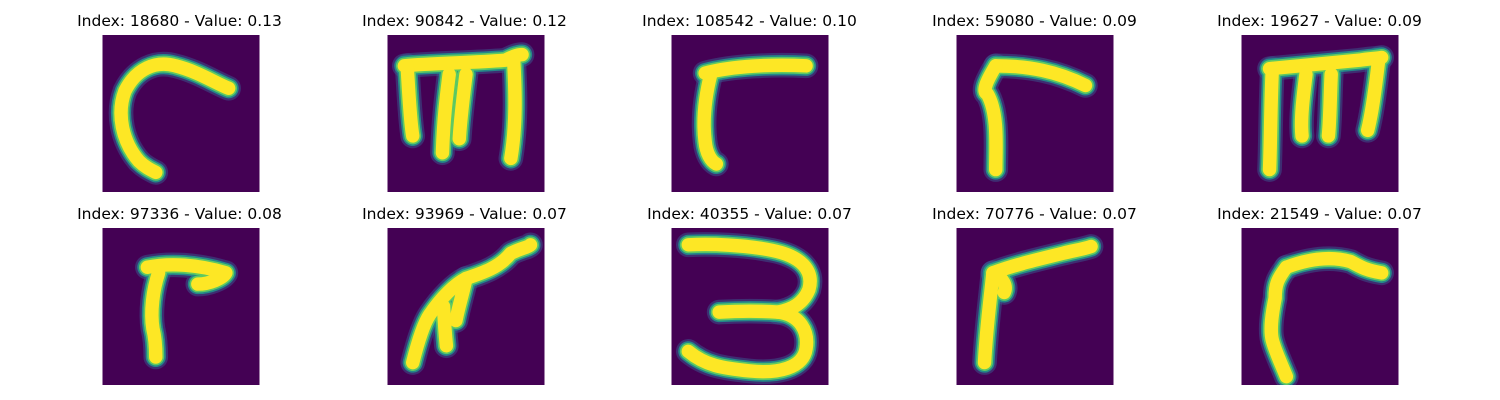  I want to click on panel-59080: Index: 59080 - Value: 0.09, so click(1034, 96).